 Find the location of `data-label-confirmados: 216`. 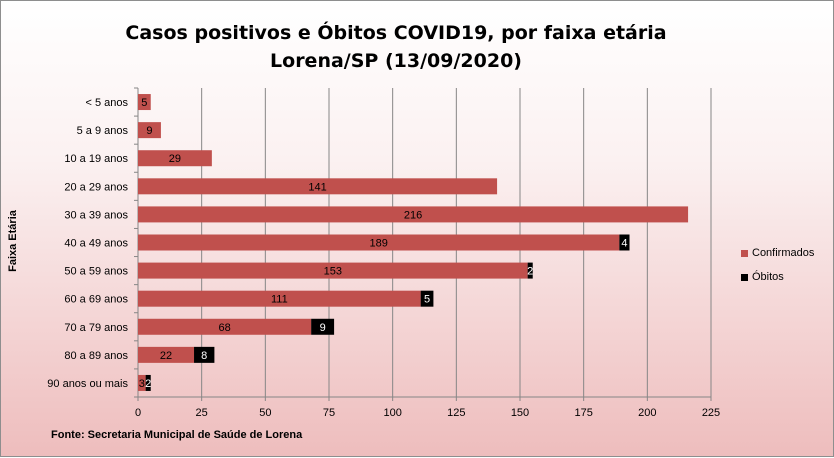

data-label-confirmados: 216 is located at coordinates (413, 215).